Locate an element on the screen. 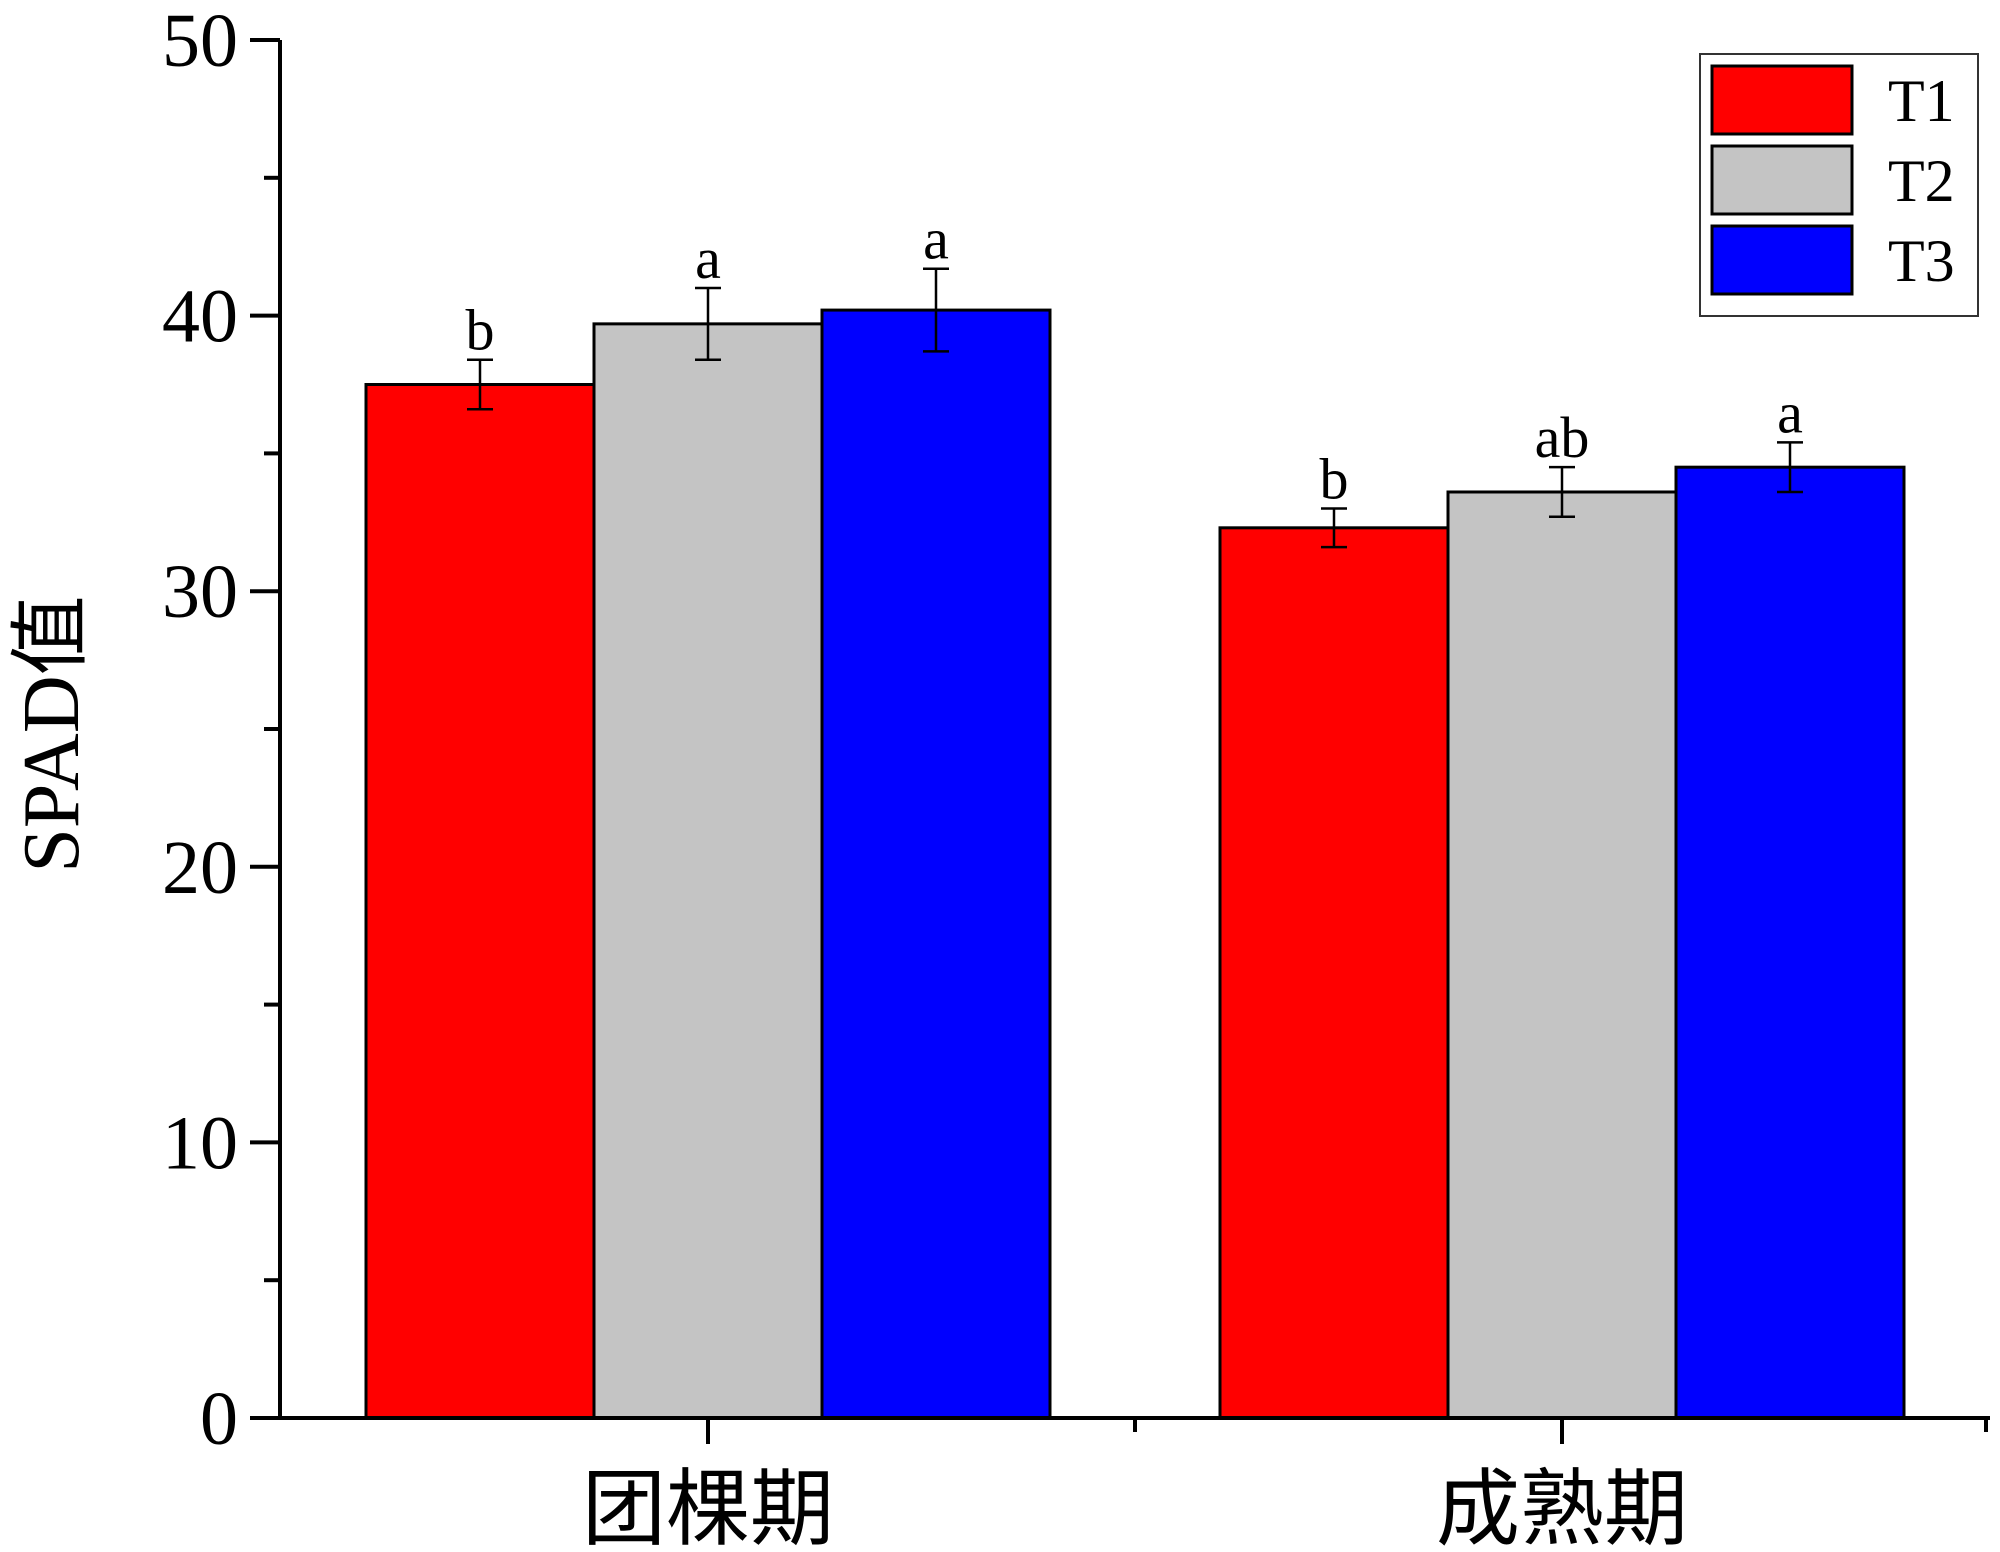  legend-label-T1: T1 is located at coordinates (1921, 101).